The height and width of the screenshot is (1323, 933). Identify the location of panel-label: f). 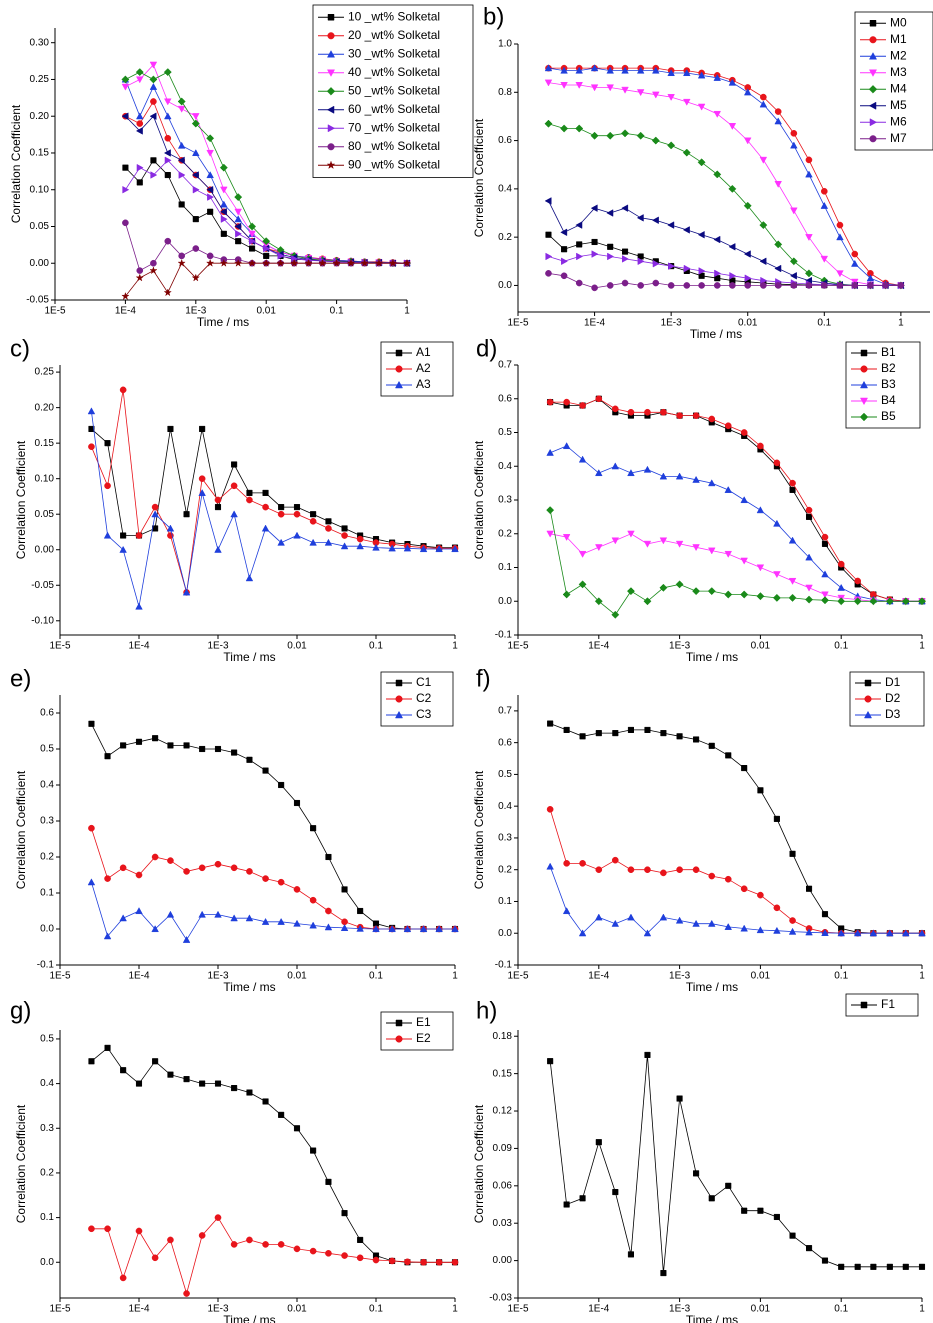
(483, 678).